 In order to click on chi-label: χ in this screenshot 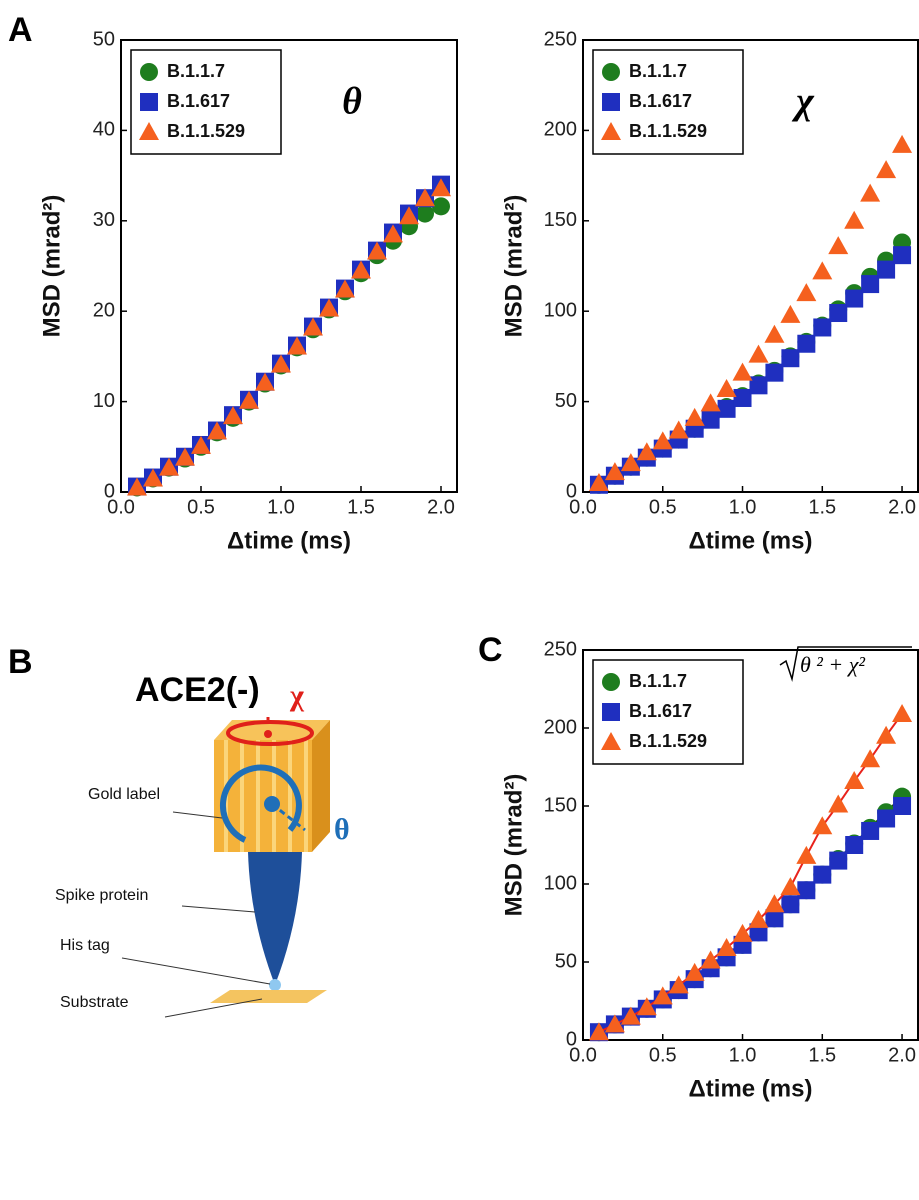, I will do `click(297, 695)`.